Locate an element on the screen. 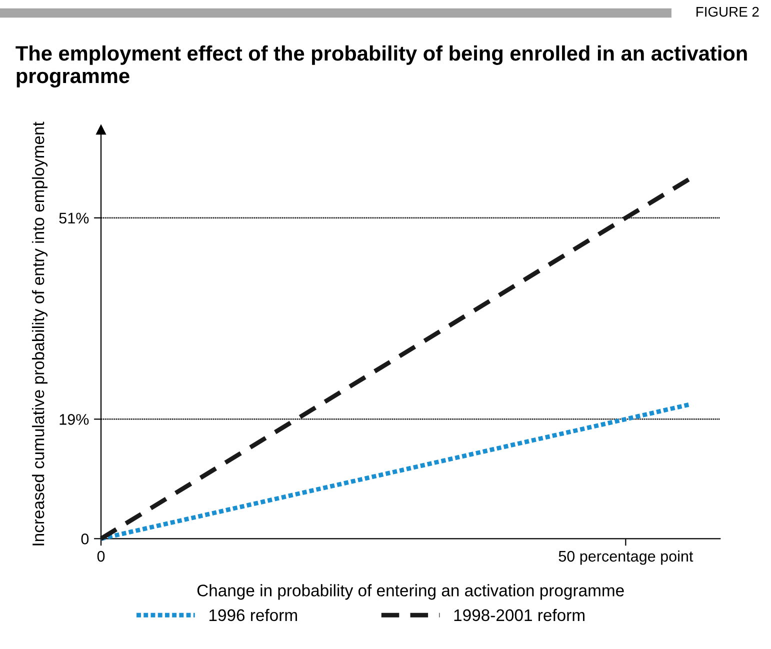  x-tick-label: 50 percentage point is located at coordinates (626, 557).